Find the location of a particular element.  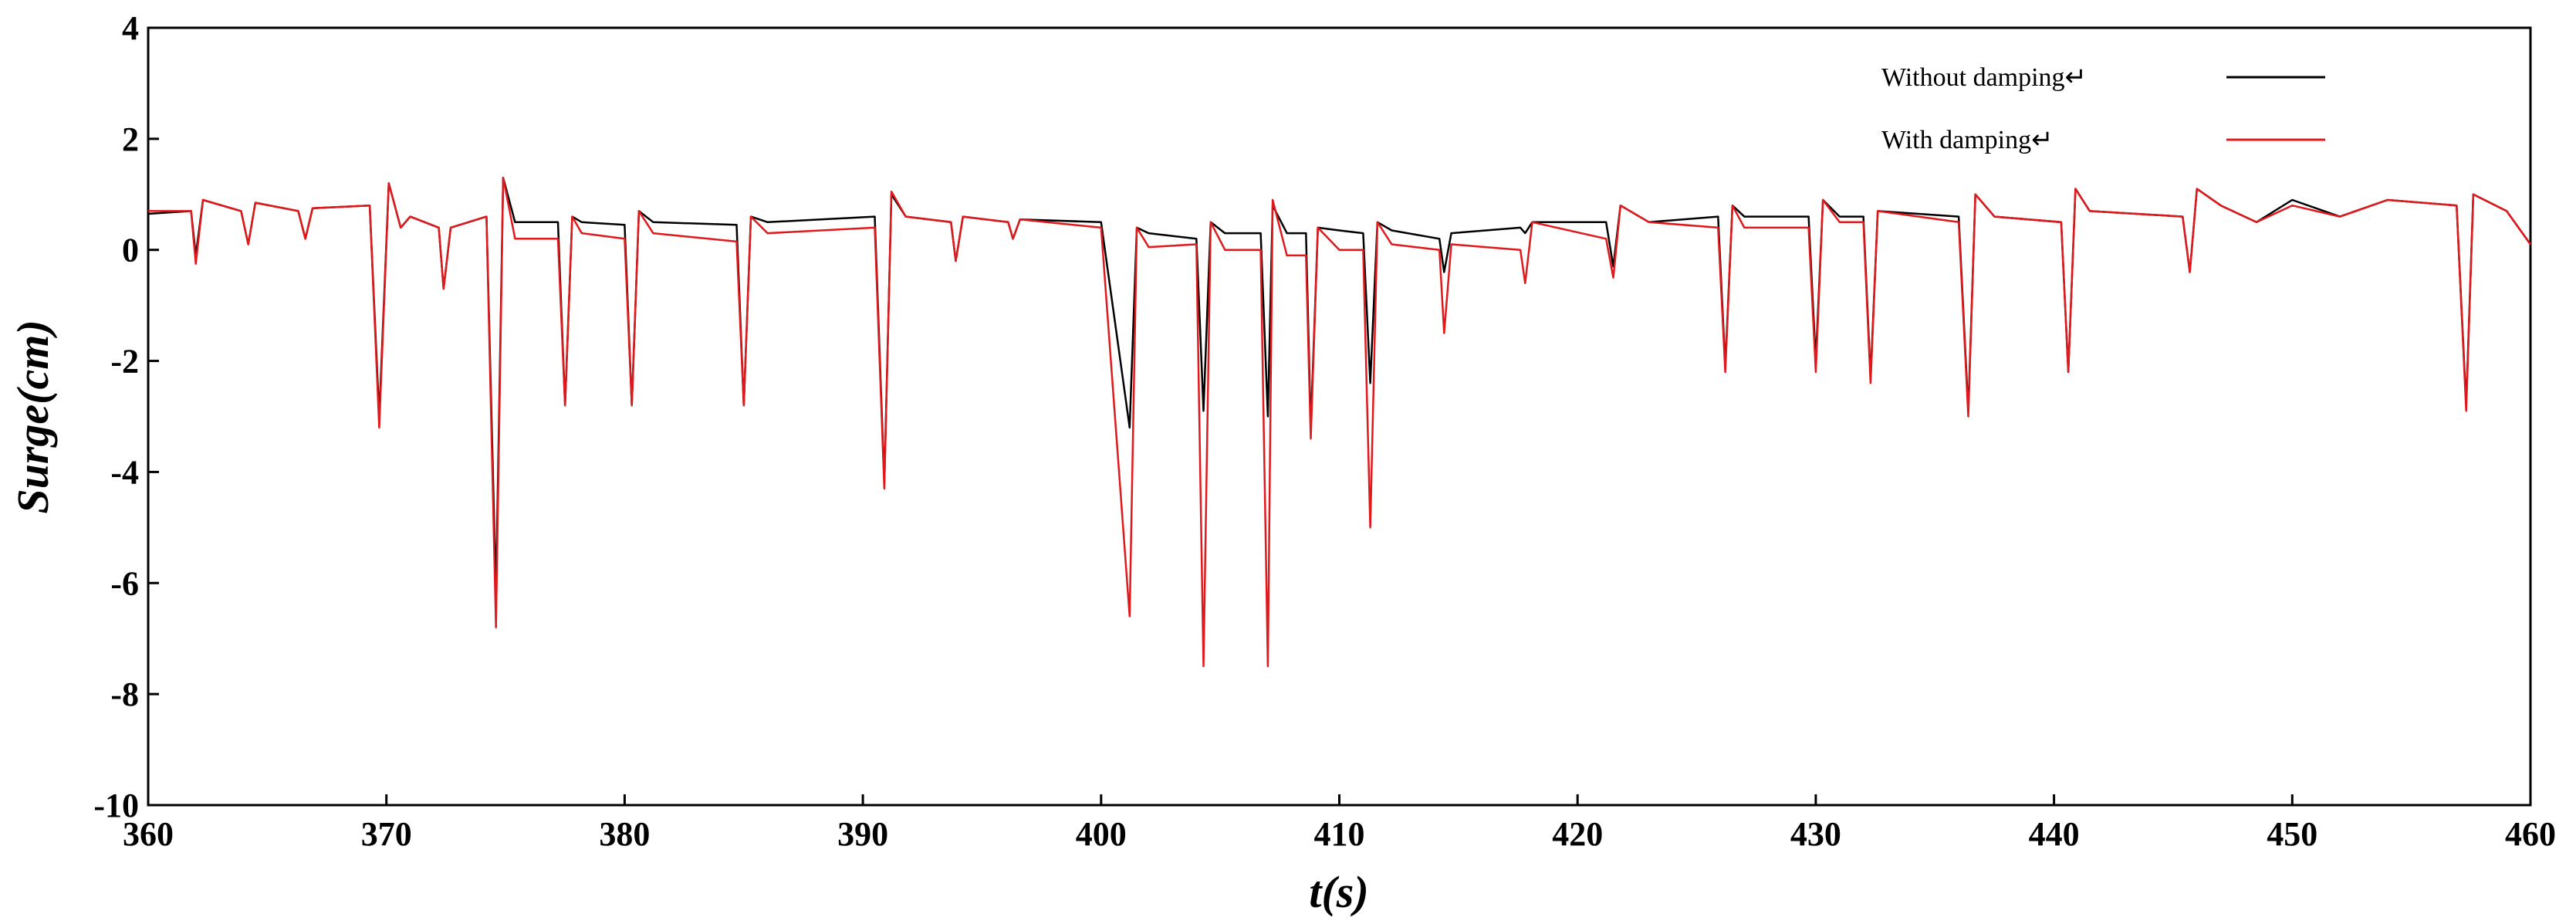

x-tick-label: 370 is located at coordinates (386, 834).